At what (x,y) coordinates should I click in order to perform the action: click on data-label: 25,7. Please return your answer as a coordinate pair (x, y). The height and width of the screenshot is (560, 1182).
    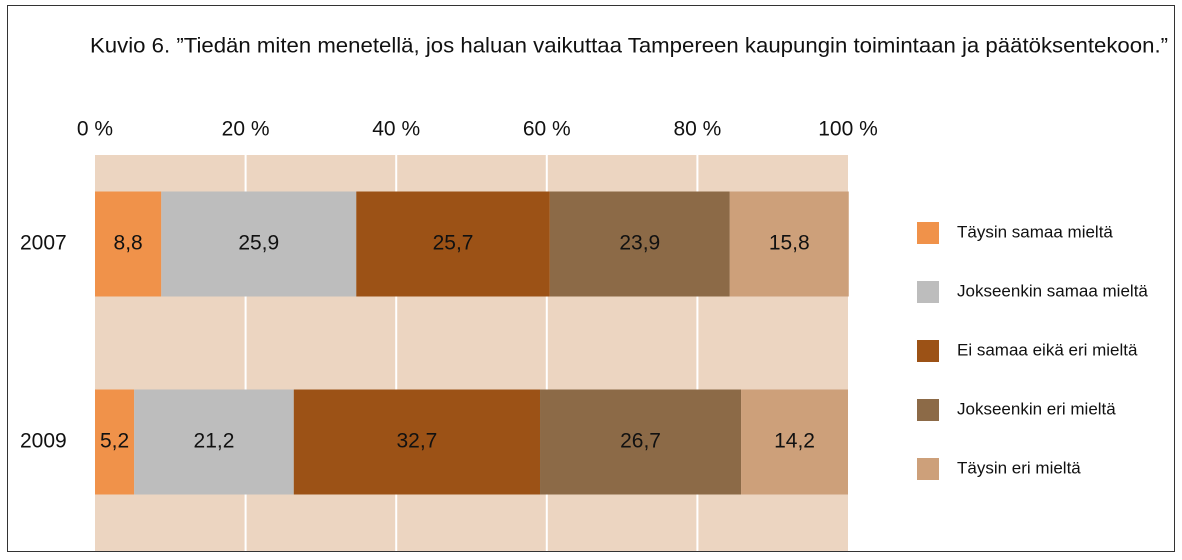
    Looking at the image, I should click on (453, 243).